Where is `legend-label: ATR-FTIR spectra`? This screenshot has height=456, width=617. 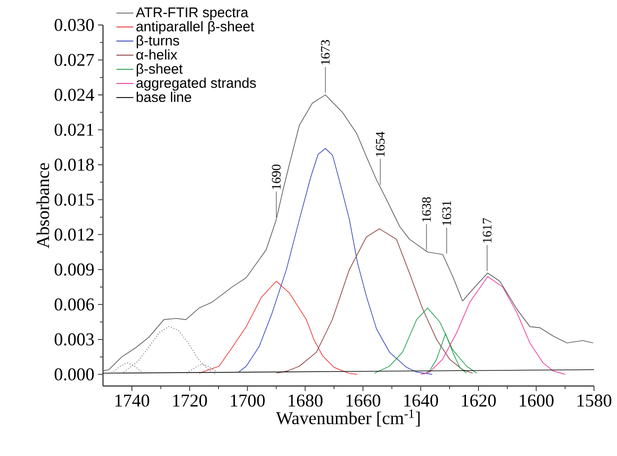 legend-label: ATR-FTIR spectra is located at coordinates (192, 14).